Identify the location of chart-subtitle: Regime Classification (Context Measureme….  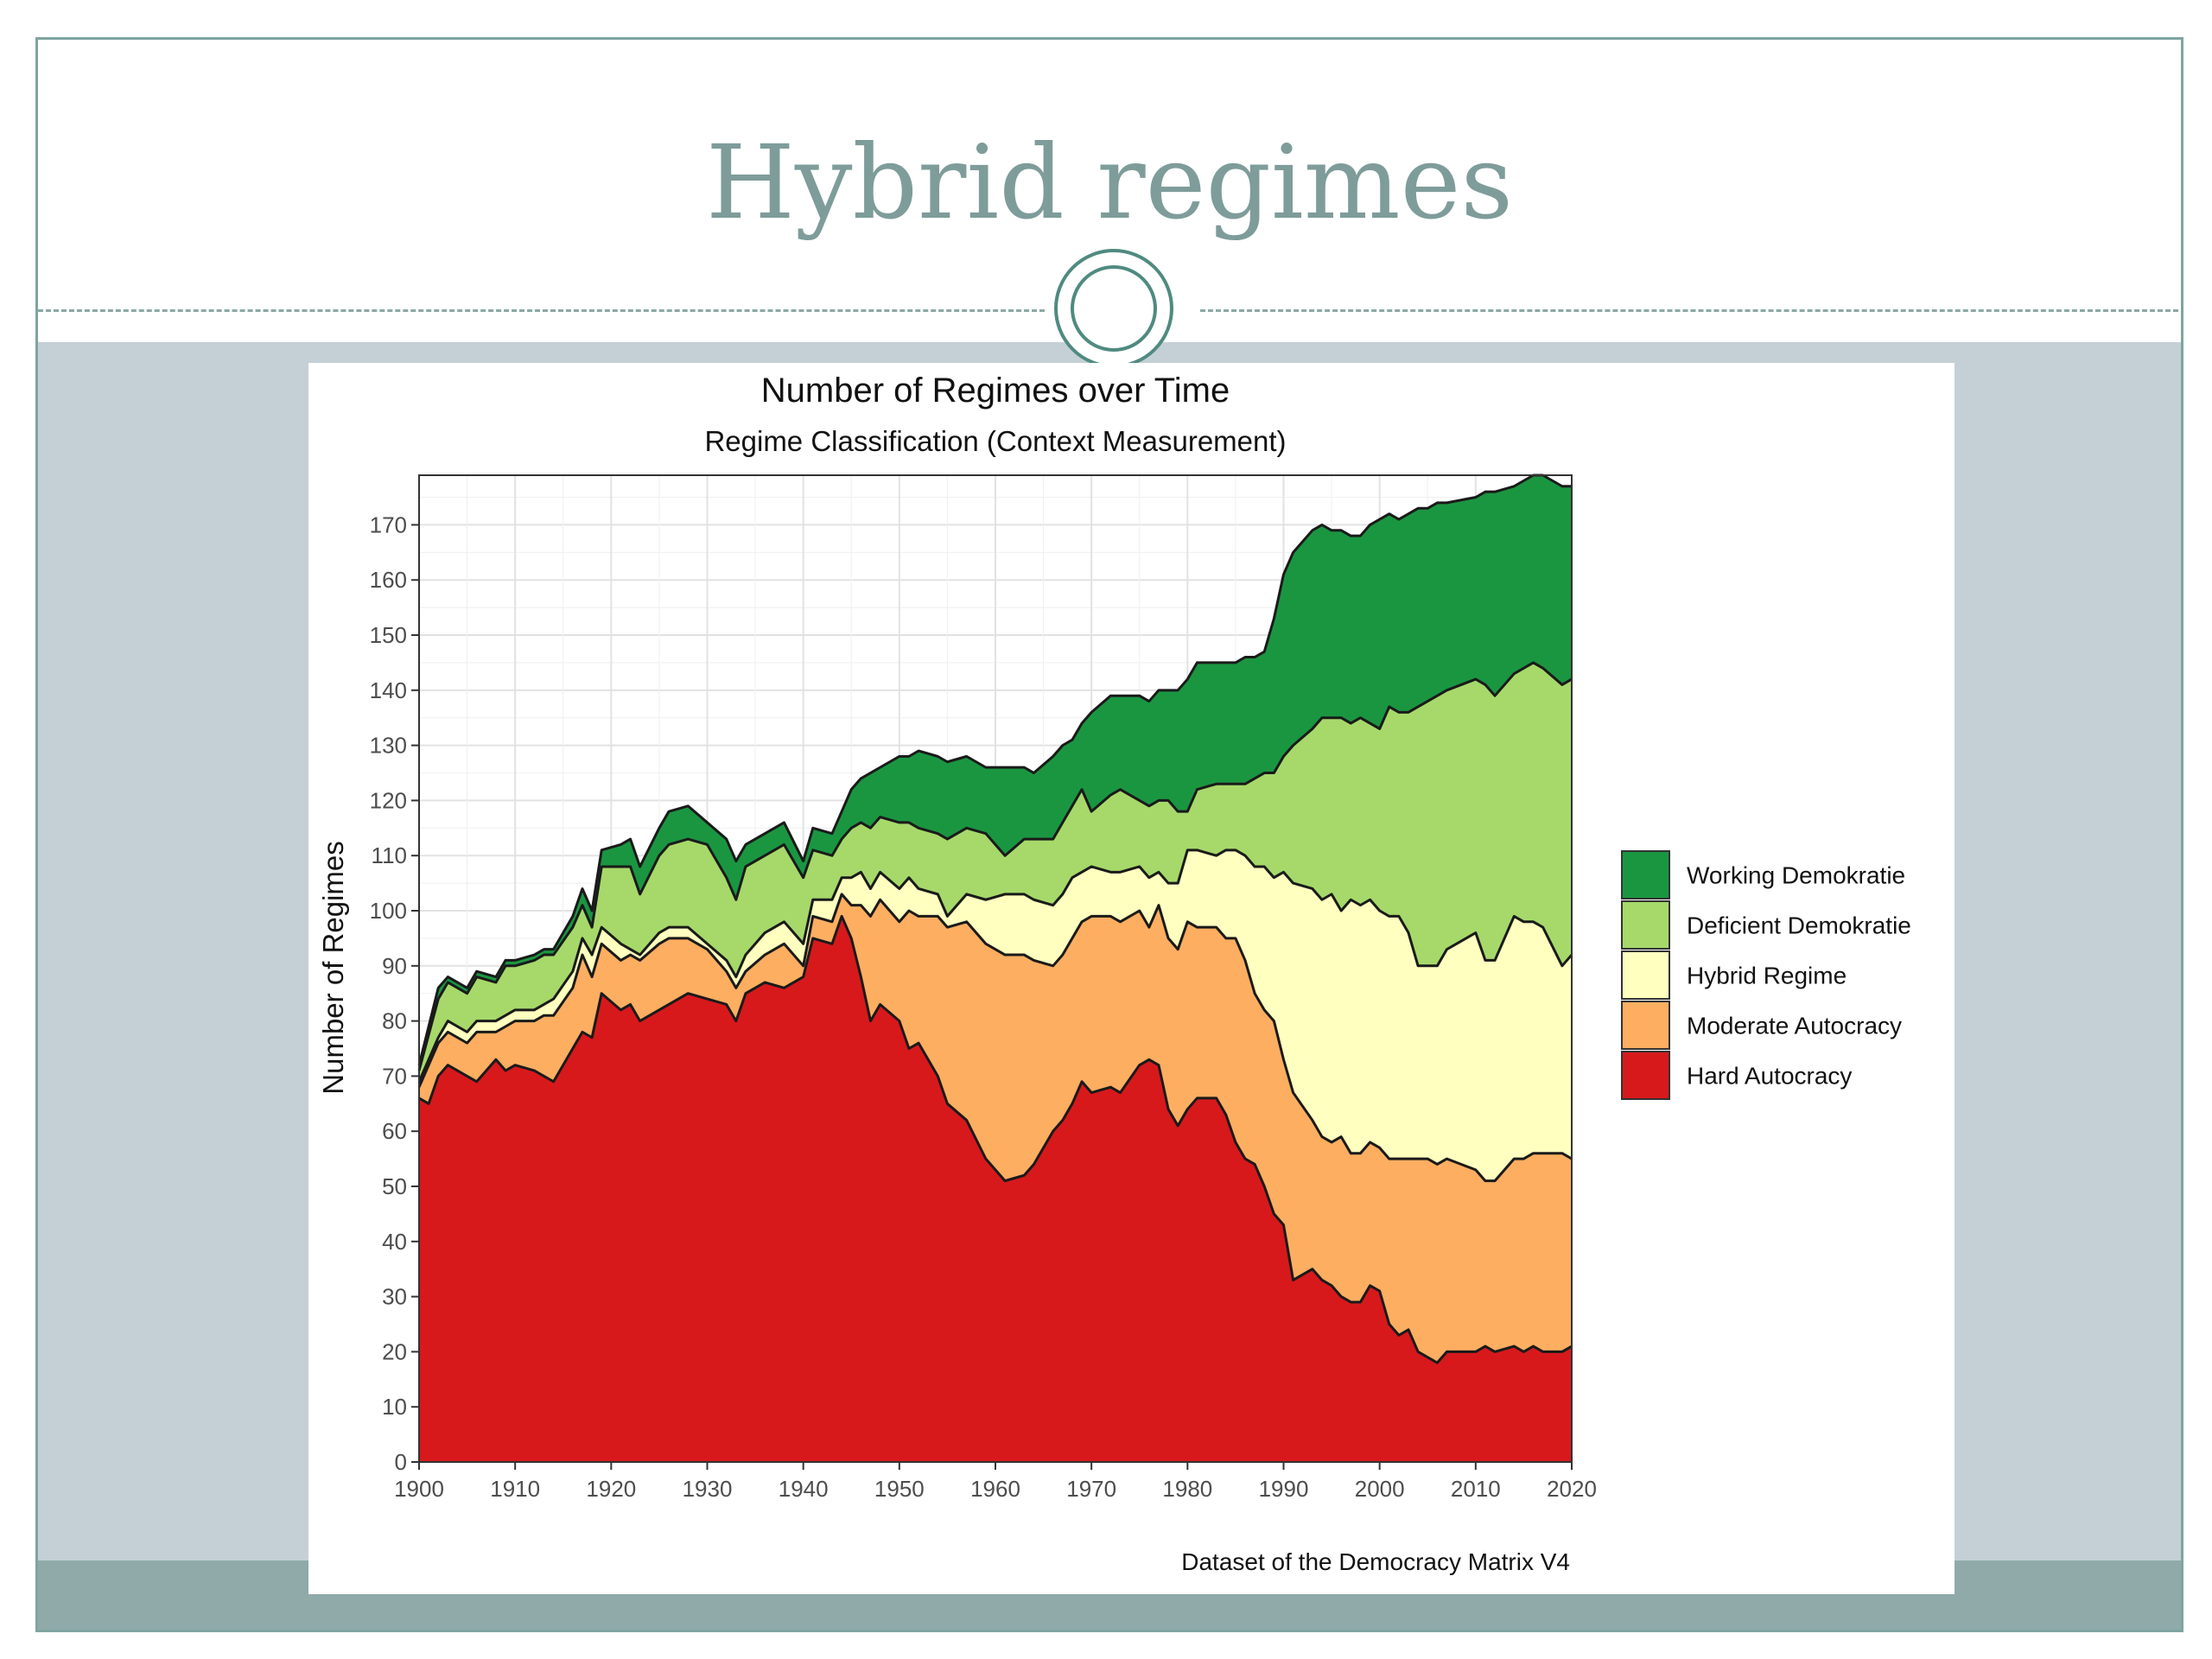
(995, 441).